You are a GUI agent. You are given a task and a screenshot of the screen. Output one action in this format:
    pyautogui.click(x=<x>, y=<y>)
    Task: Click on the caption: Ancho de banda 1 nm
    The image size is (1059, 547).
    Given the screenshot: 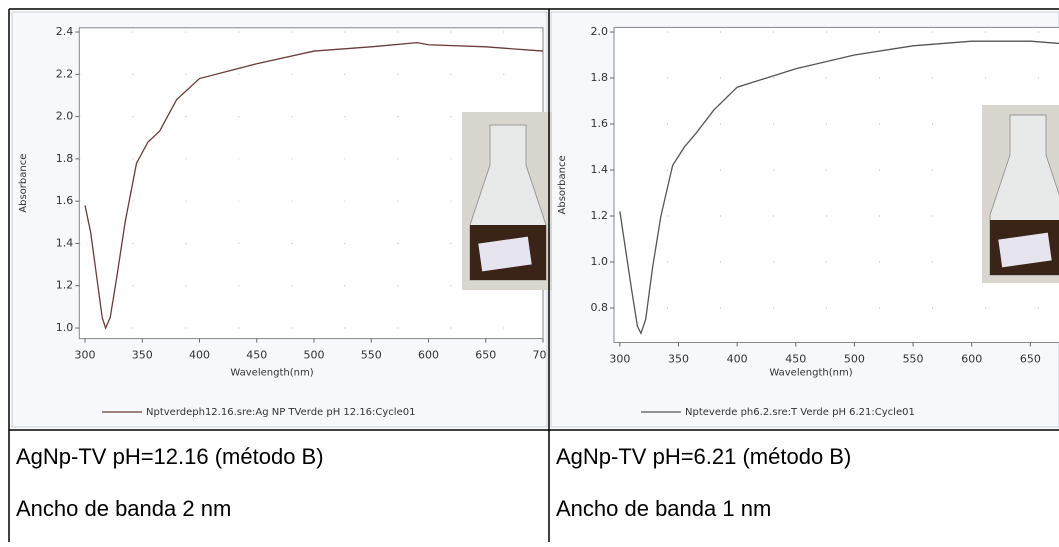 What is the action you would take?
    pyautogui.click(x=663, y=508)
    